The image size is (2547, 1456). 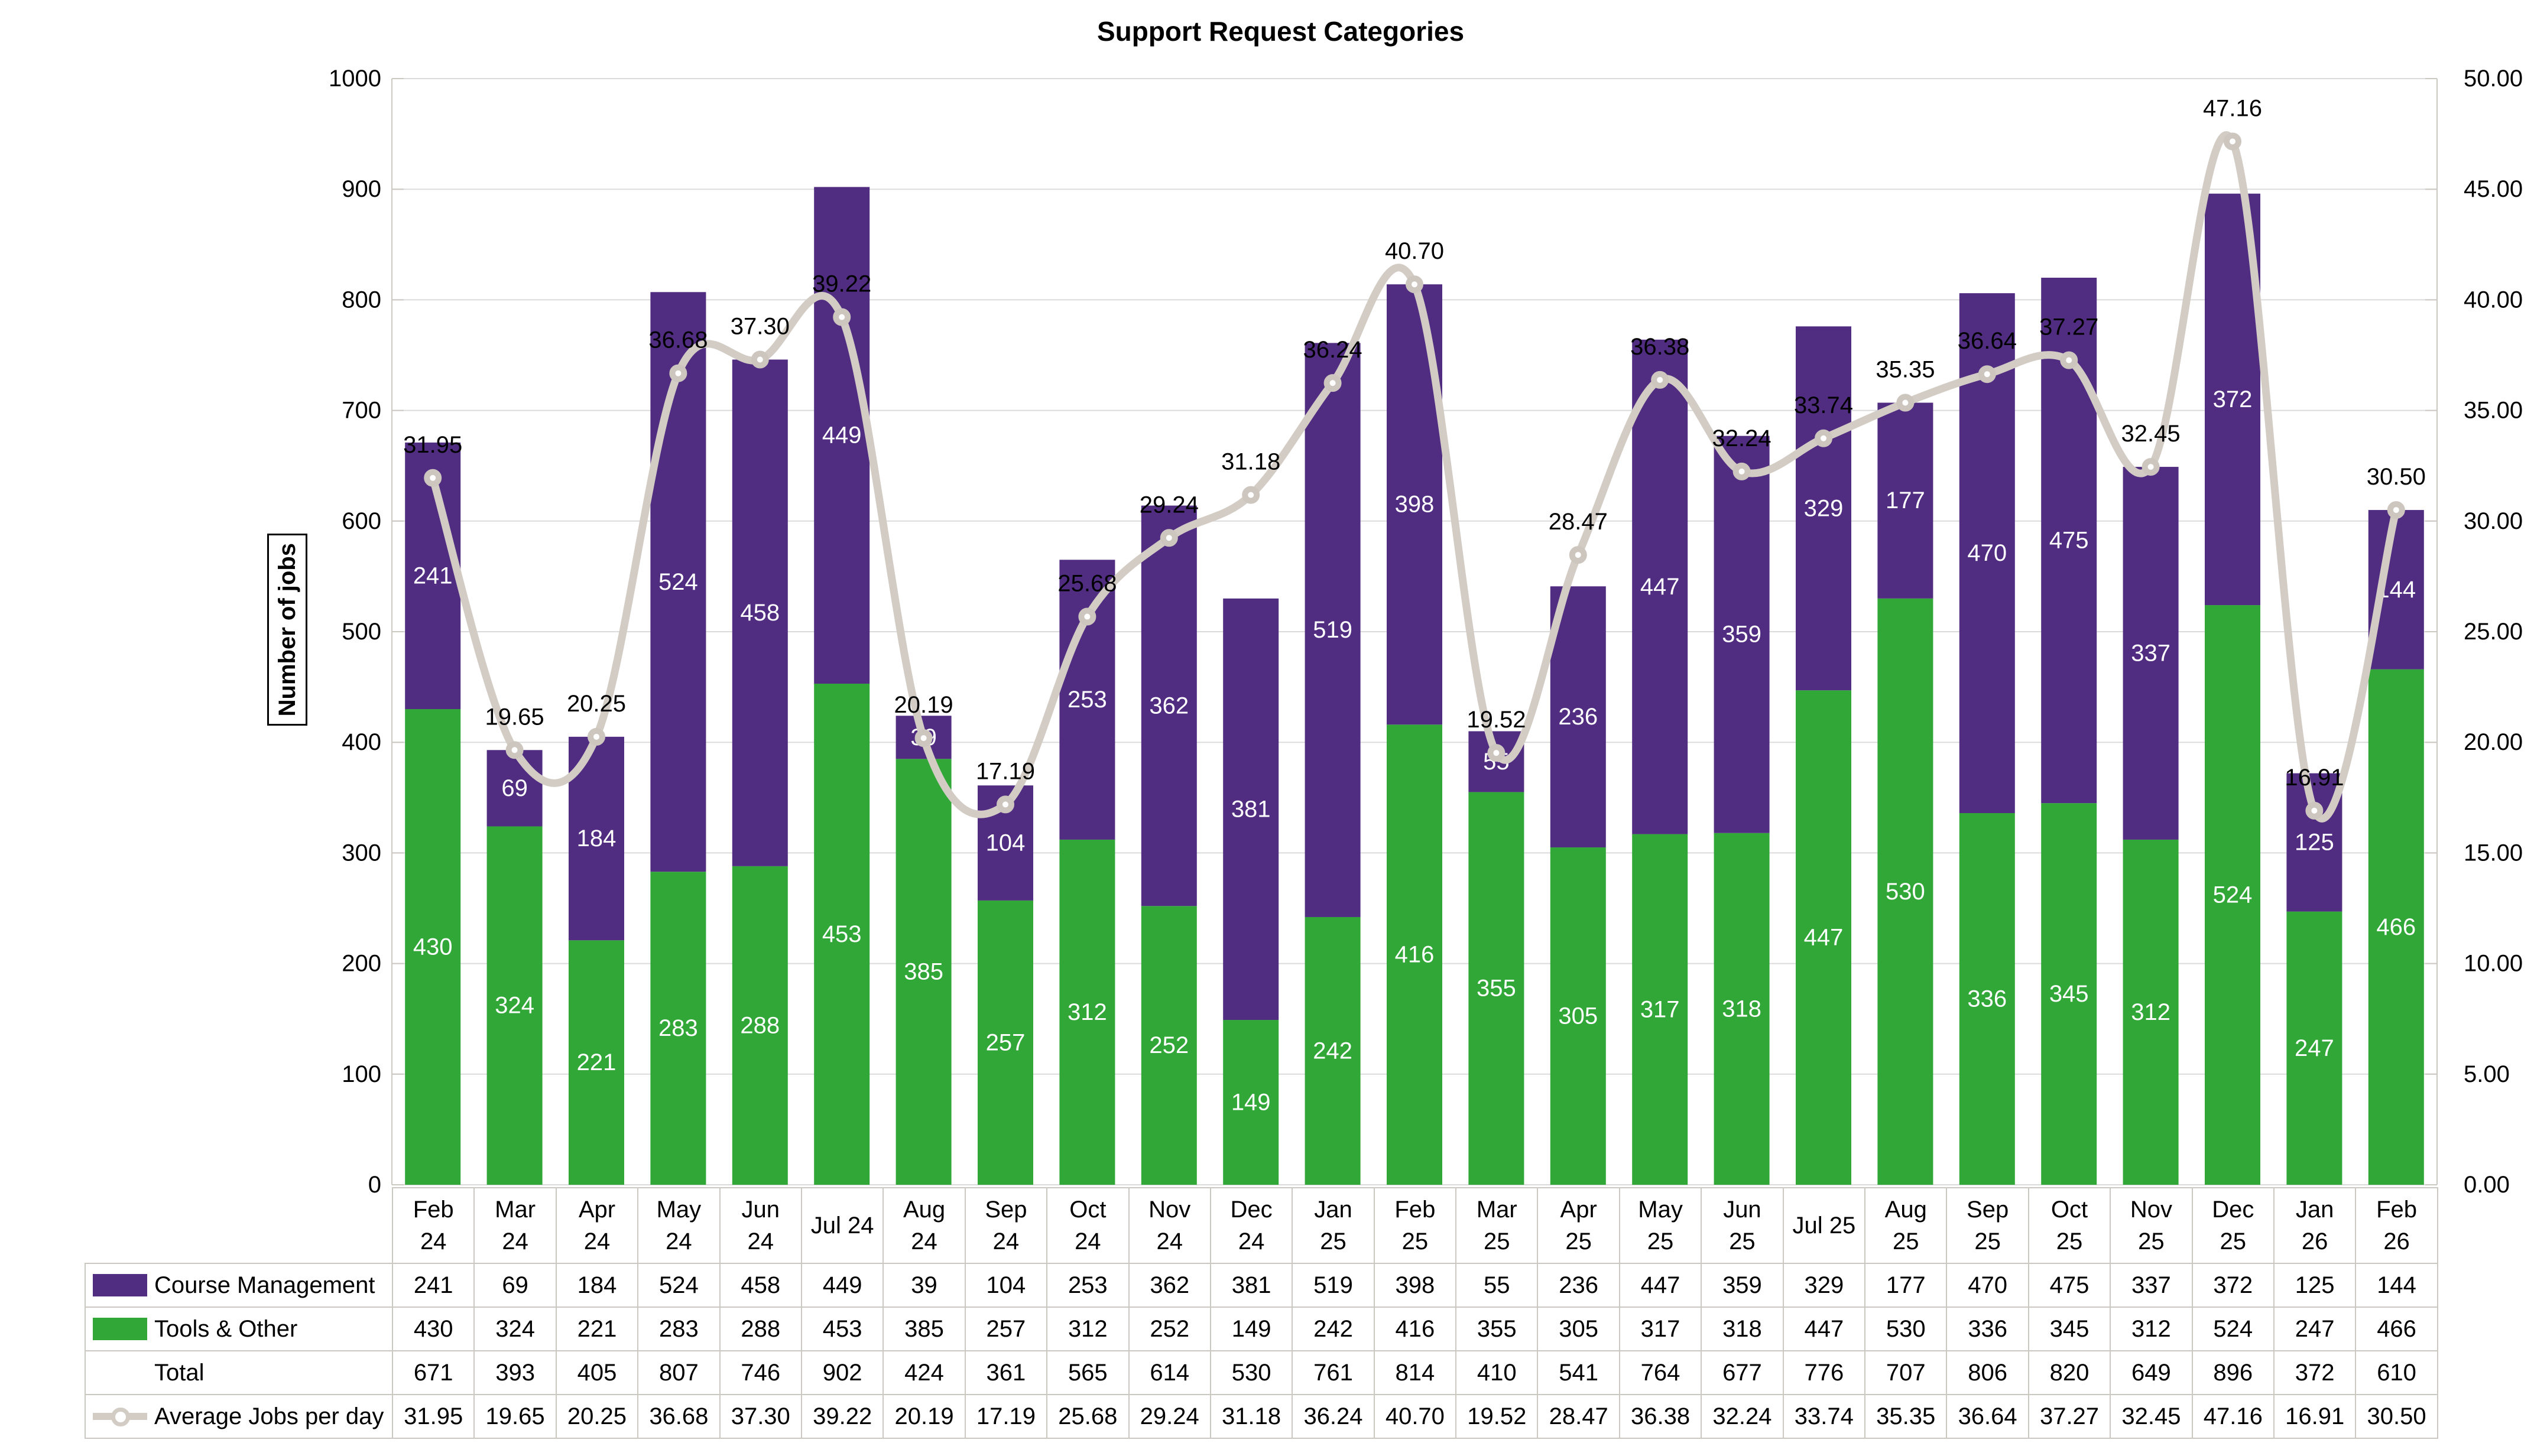 What do you see at coordinates (1415, 1328) in the screenshot?
I see `table-value-cell: 416` at bounding box center [1415, 1328].